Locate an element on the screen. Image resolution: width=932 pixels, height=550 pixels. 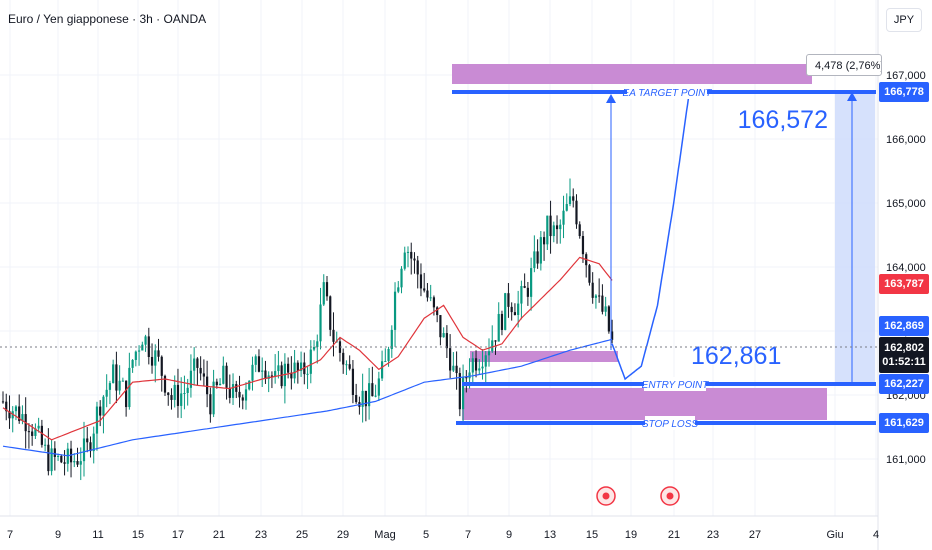
ema-slow-line is located at coordinates (307, 397).